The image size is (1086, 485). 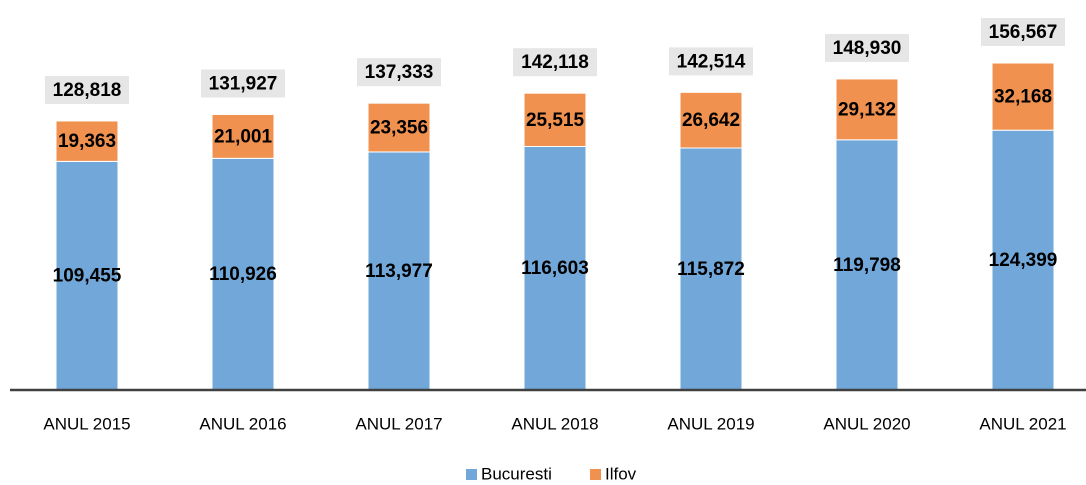 I want to click on total-label: 142,118, so click(x=555, y=62).